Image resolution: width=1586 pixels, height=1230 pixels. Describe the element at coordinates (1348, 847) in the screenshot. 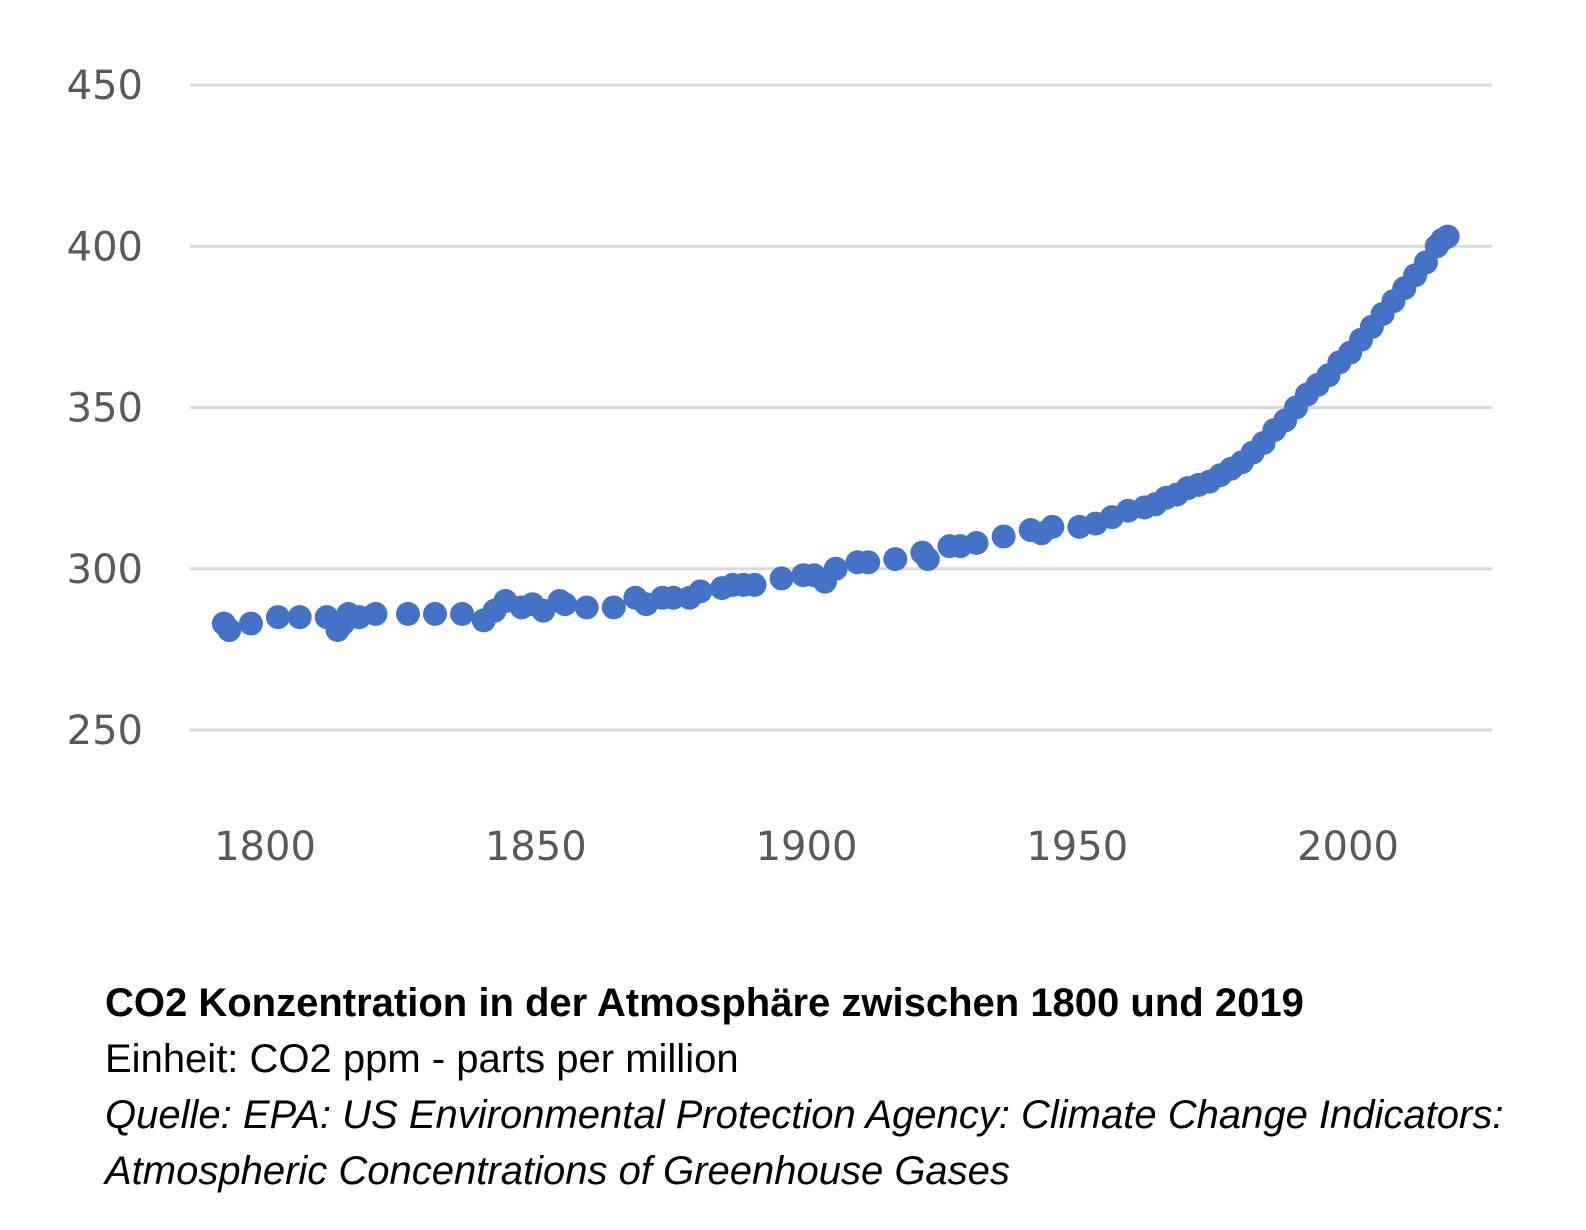

I see `x-tick-label: 2000` at that location.